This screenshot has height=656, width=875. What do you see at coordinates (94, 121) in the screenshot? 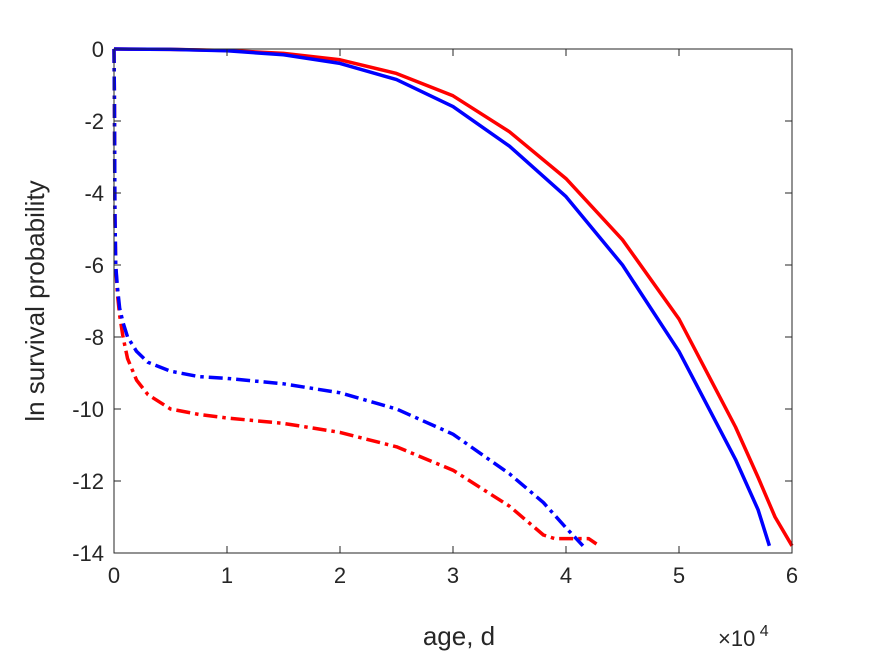
I see `y-tick-label: -2` at bounding box center [94, 121].